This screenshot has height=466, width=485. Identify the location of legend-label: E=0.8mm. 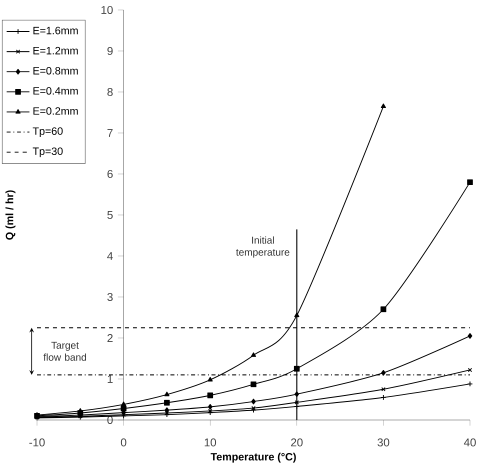
(55, 70).